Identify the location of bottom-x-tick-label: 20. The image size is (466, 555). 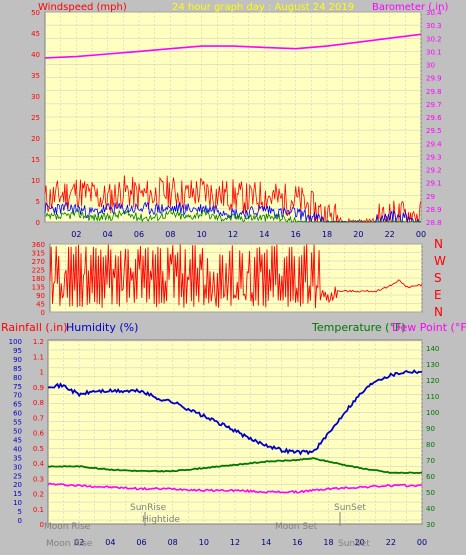
(360, 542).